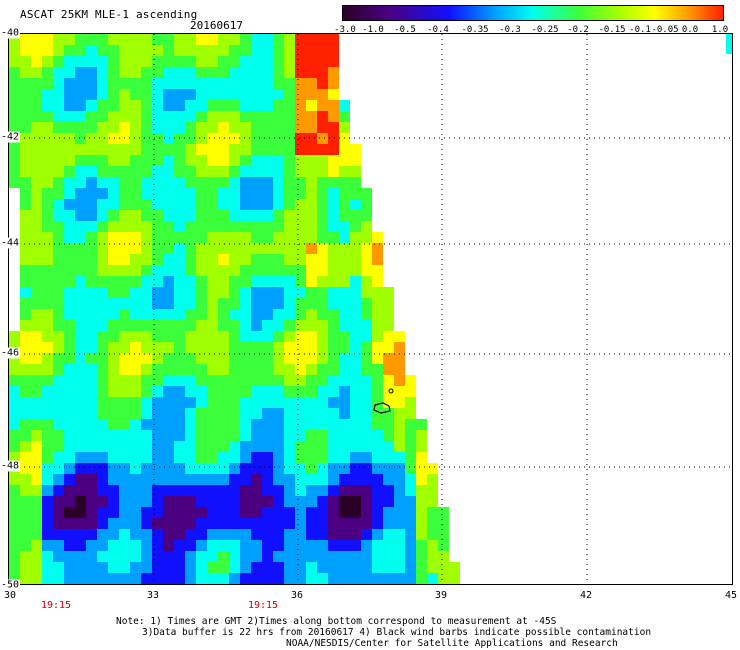 The width and height of the screenshot is (740, 650). What do you see at coordinates (391, 391) in the screenshot?
I see `island-outline` at bounding box center [391, 391].